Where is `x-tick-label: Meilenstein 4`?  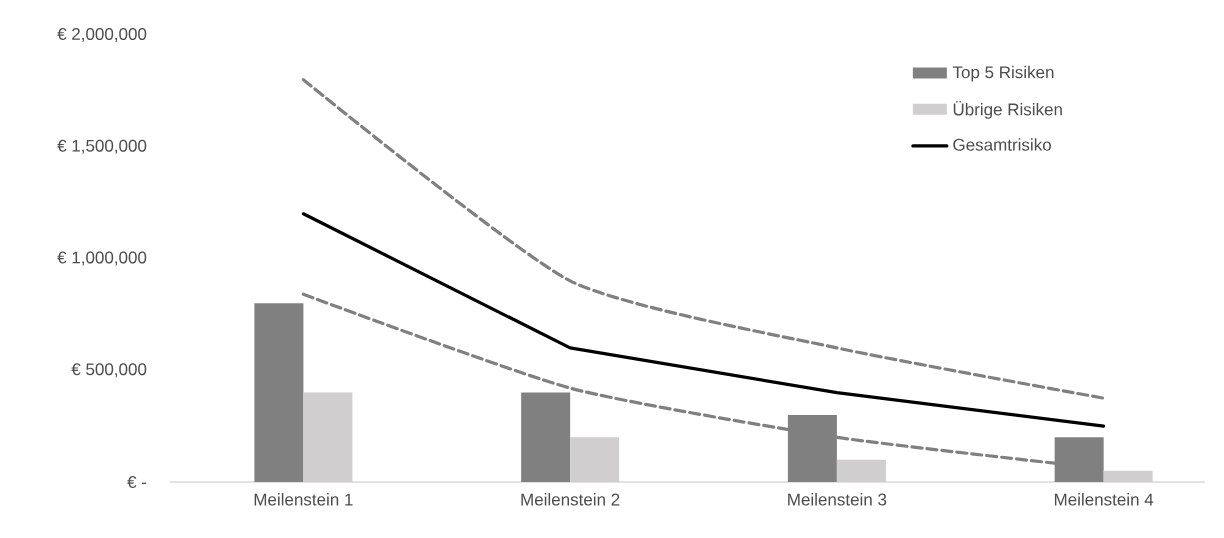
x-tick-label: Meilenstein 4 is located at coordinates (1104, 499).